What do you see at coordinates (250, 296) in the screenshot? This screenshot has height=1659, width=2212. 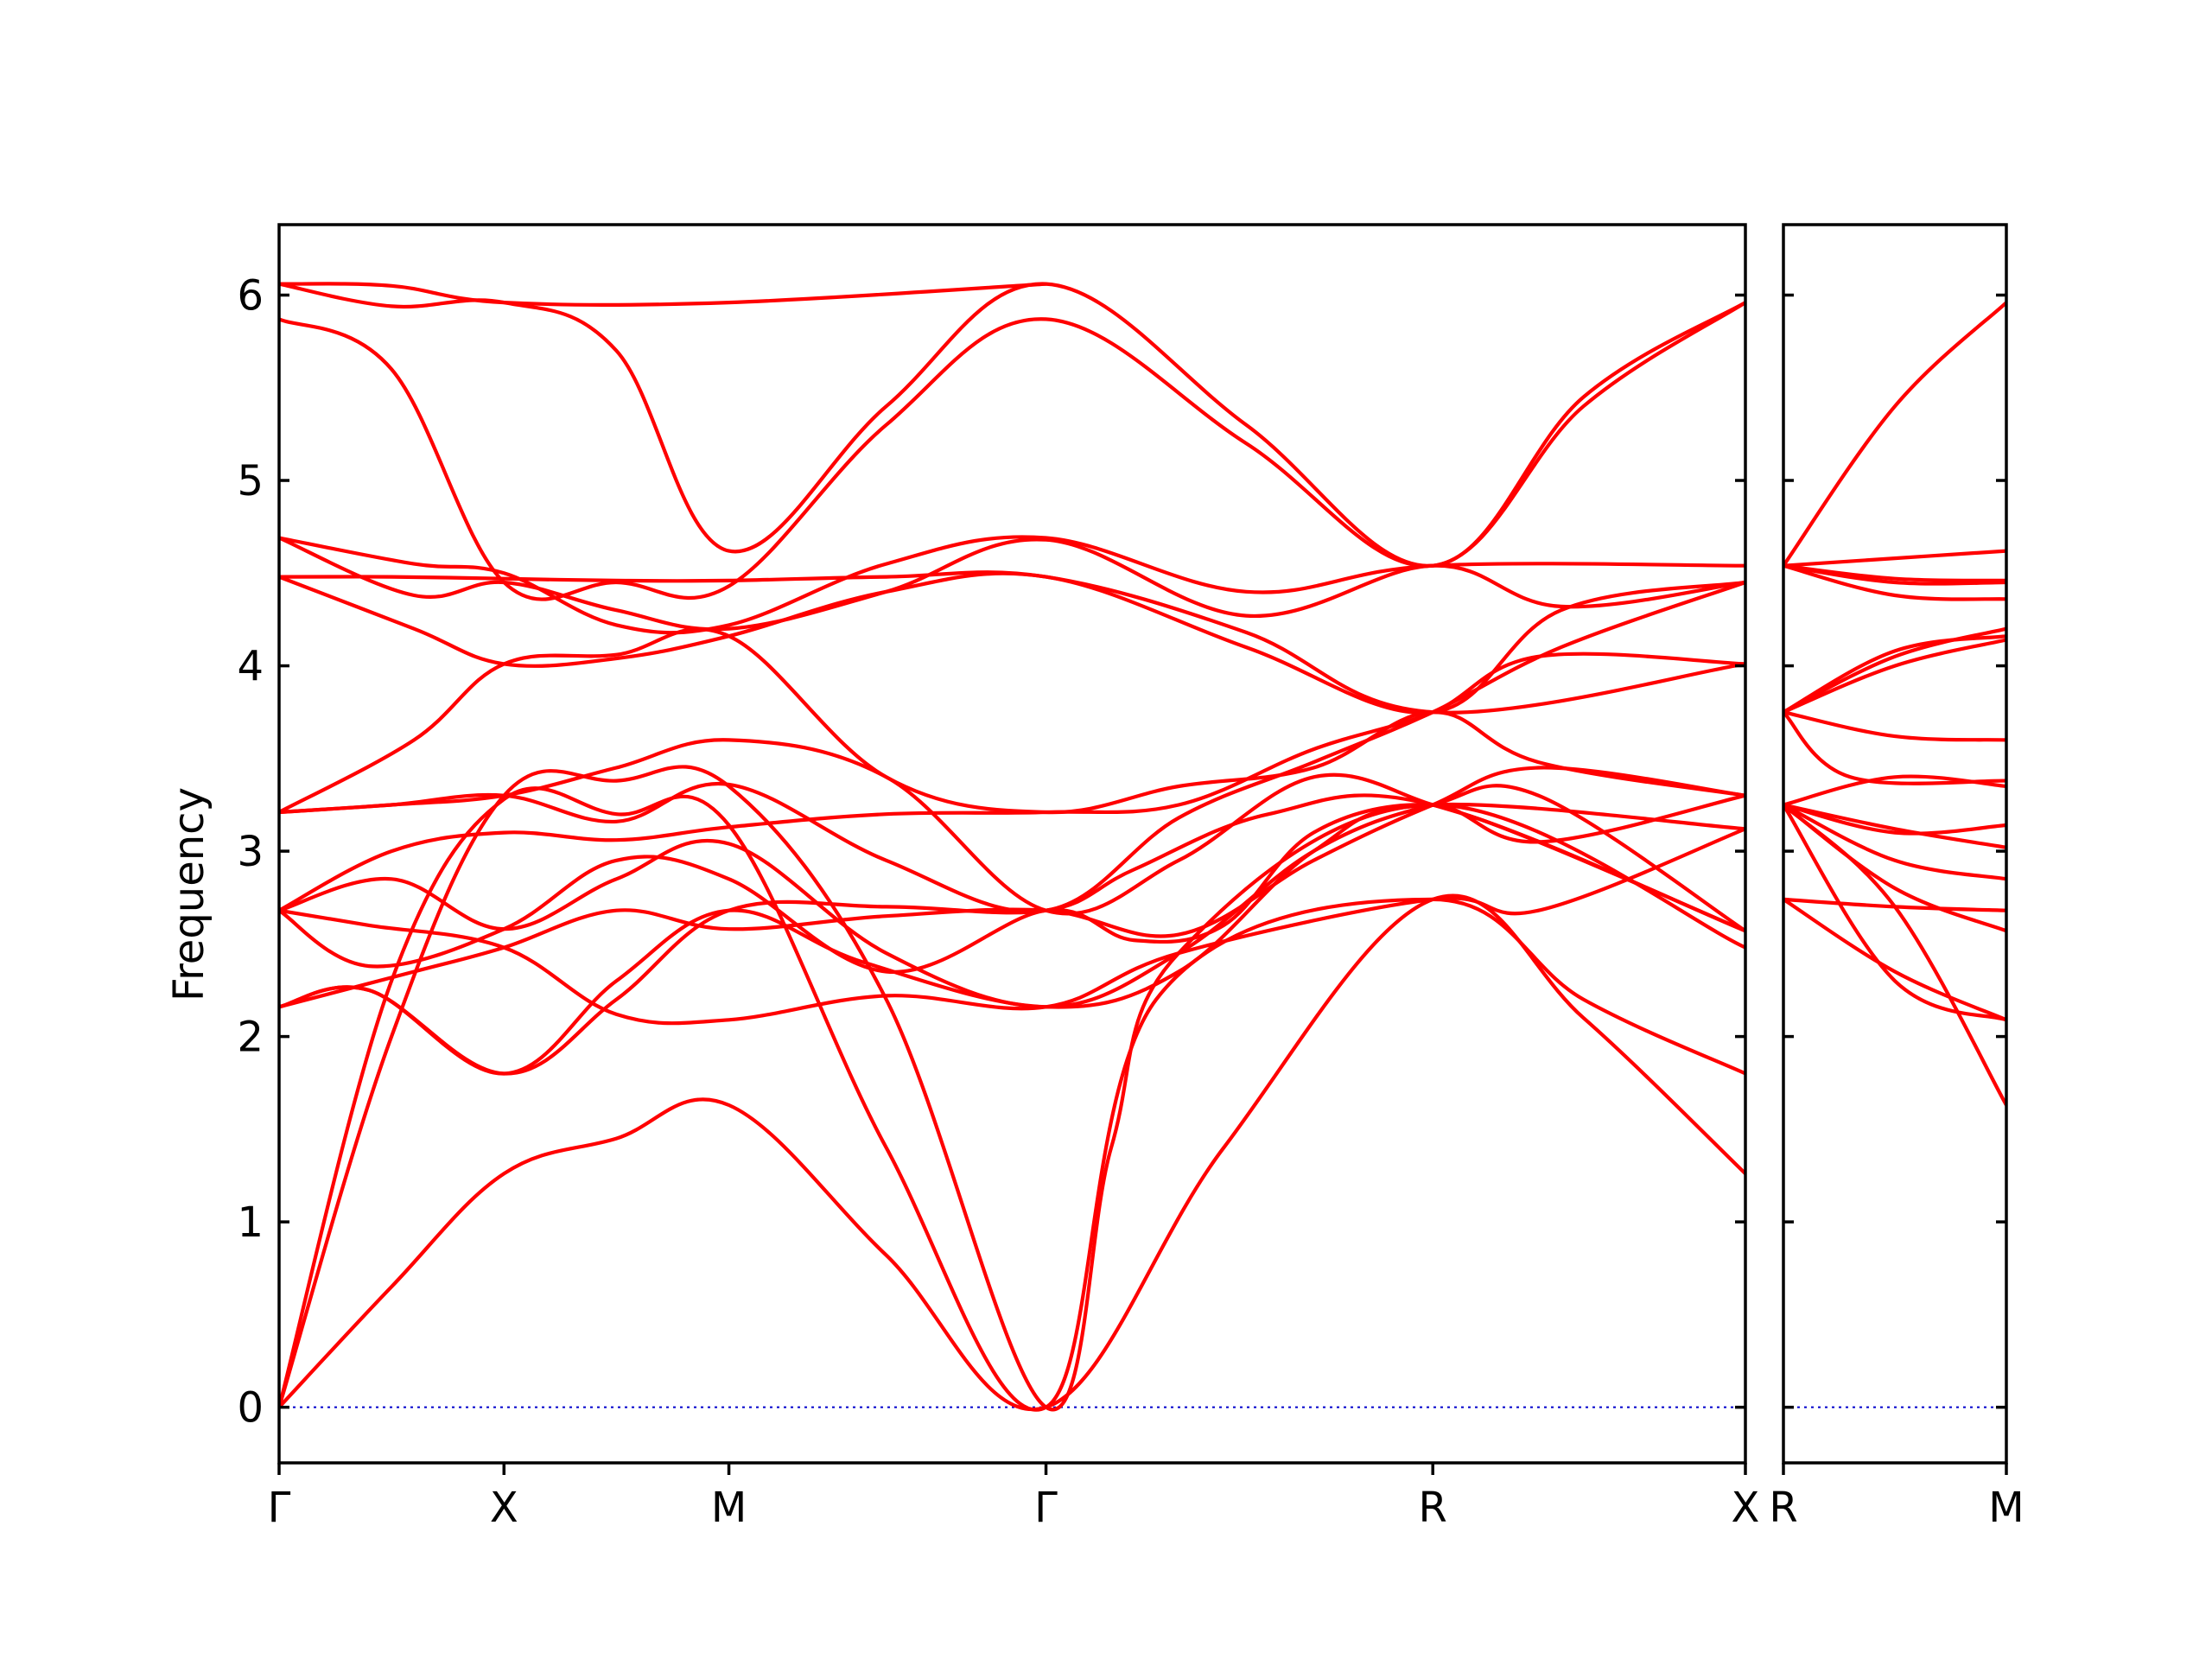 I see `y-tick-label: 6` at bounding box center [250, 296].